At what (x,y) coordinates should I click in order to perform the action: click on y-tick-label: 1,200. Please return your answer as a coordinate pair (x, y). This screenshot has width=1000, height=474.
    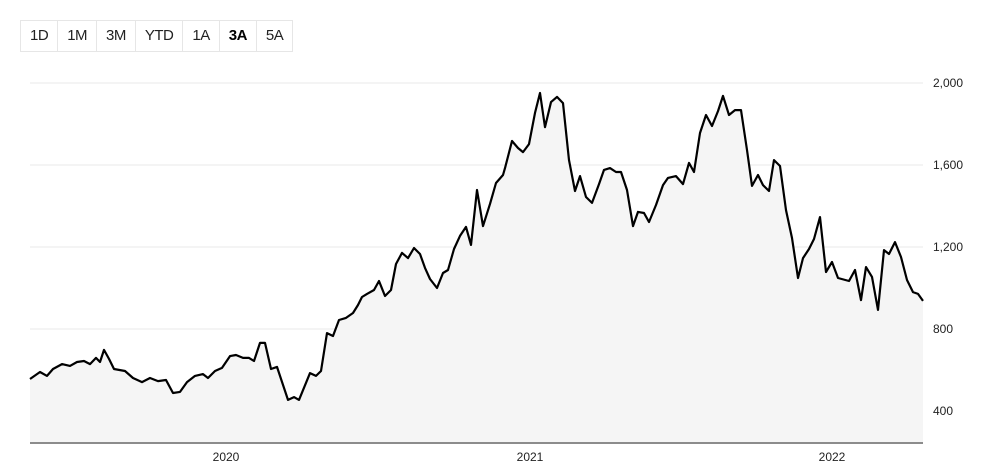
    Looking at the image, I should click on (948, 247).